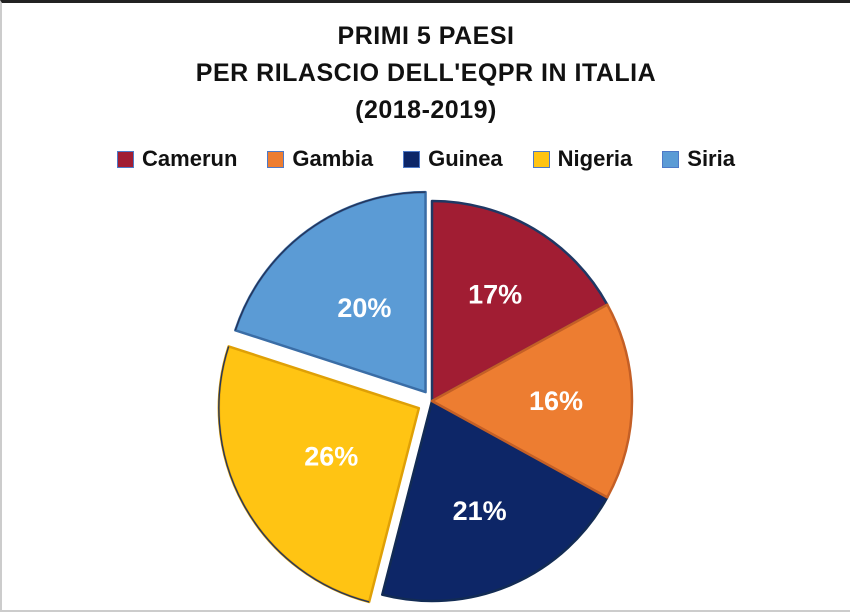 This screenshot has width=850, height=612. I want to click on legend: Camerun Gambia Guinea Nigeria Siria, so click(426, 159).